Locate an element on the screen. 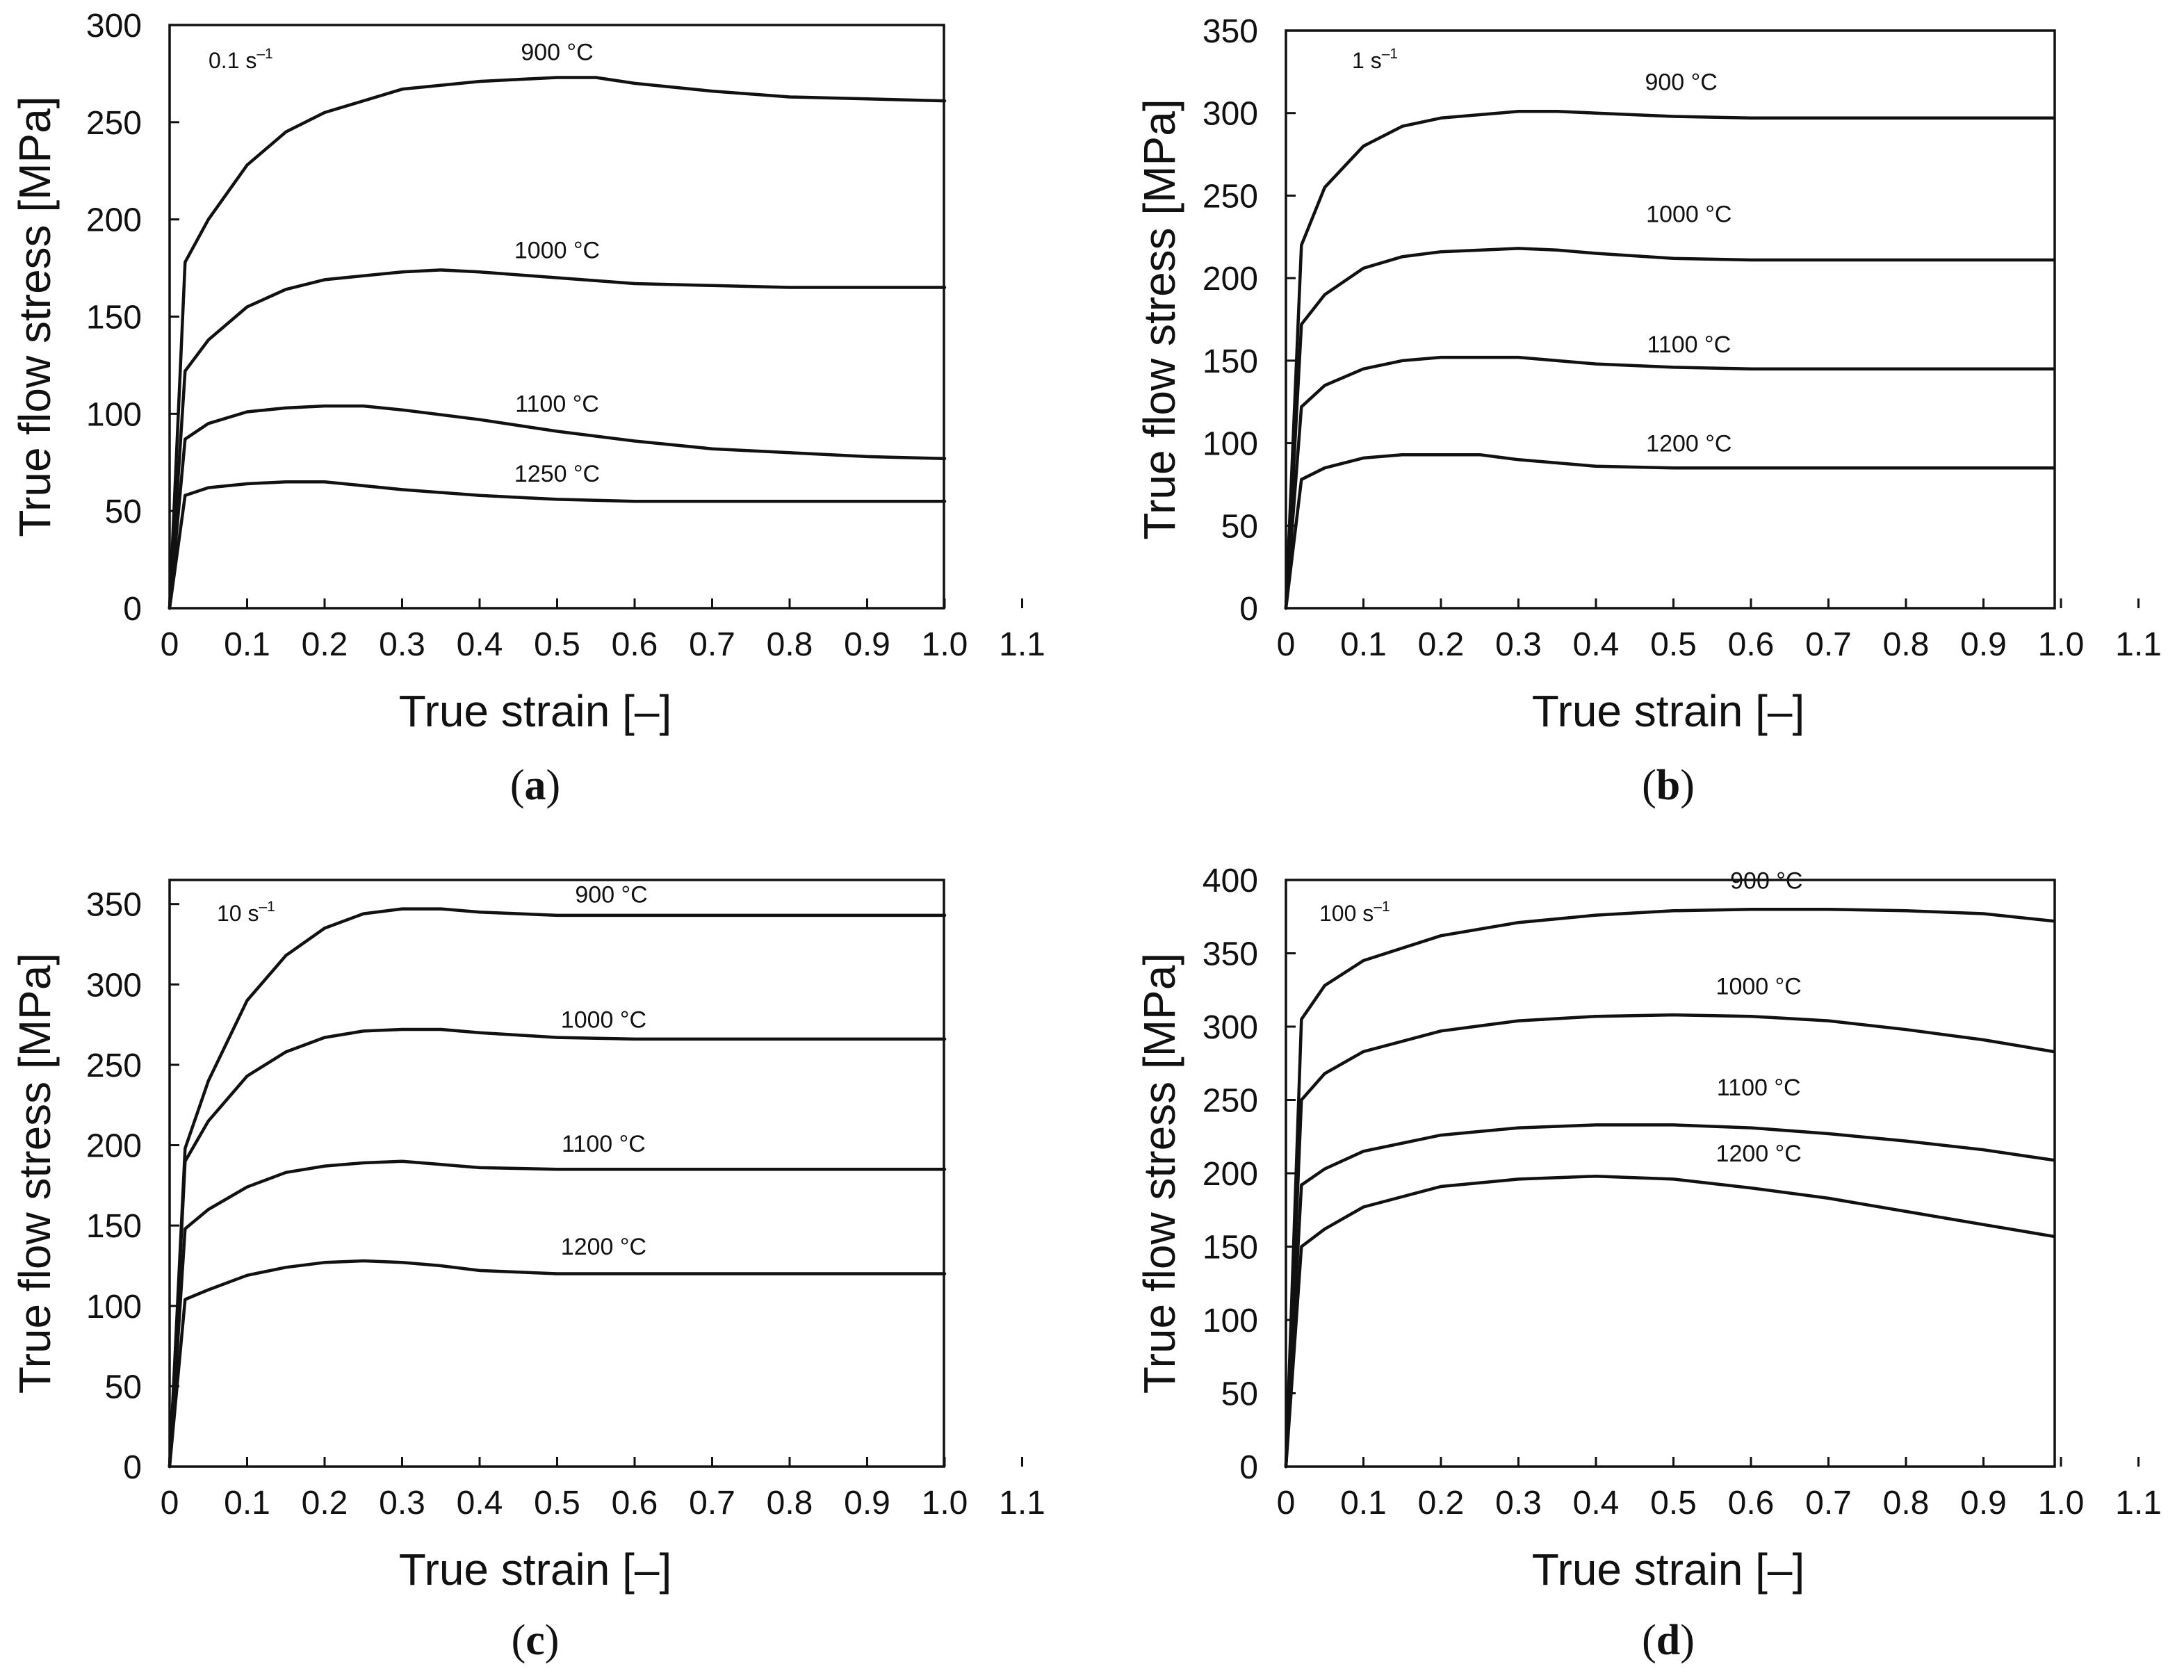 The height and width of the screenshot is (1680, 2184). caption-letter: a is located at coordinates (535, 786).